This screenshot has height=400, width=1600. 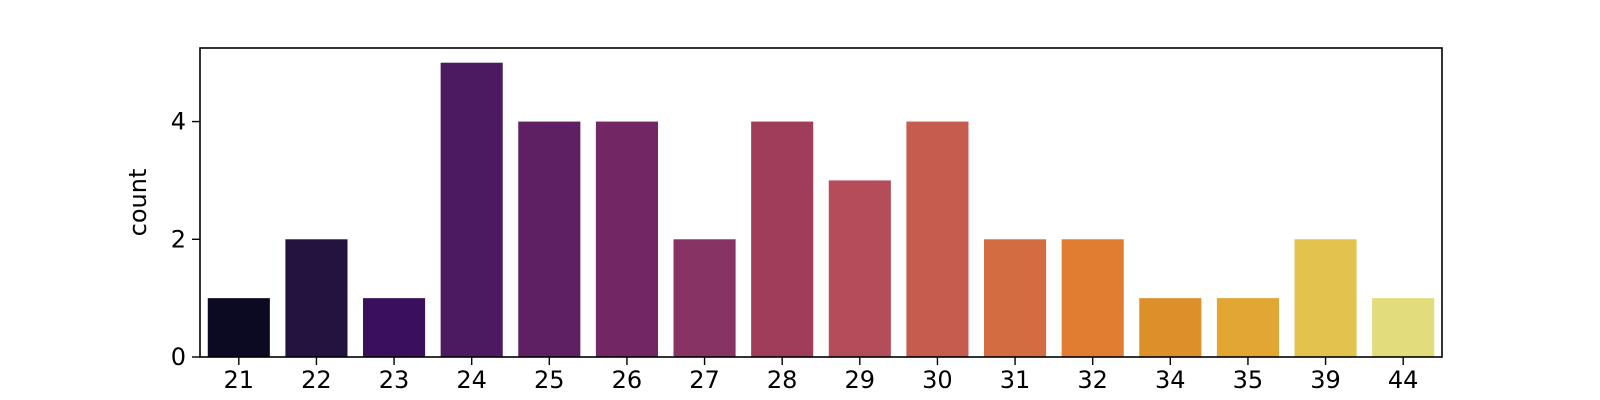 I want to click on y-axis: 0 2 4, so click(x=185, y=239).